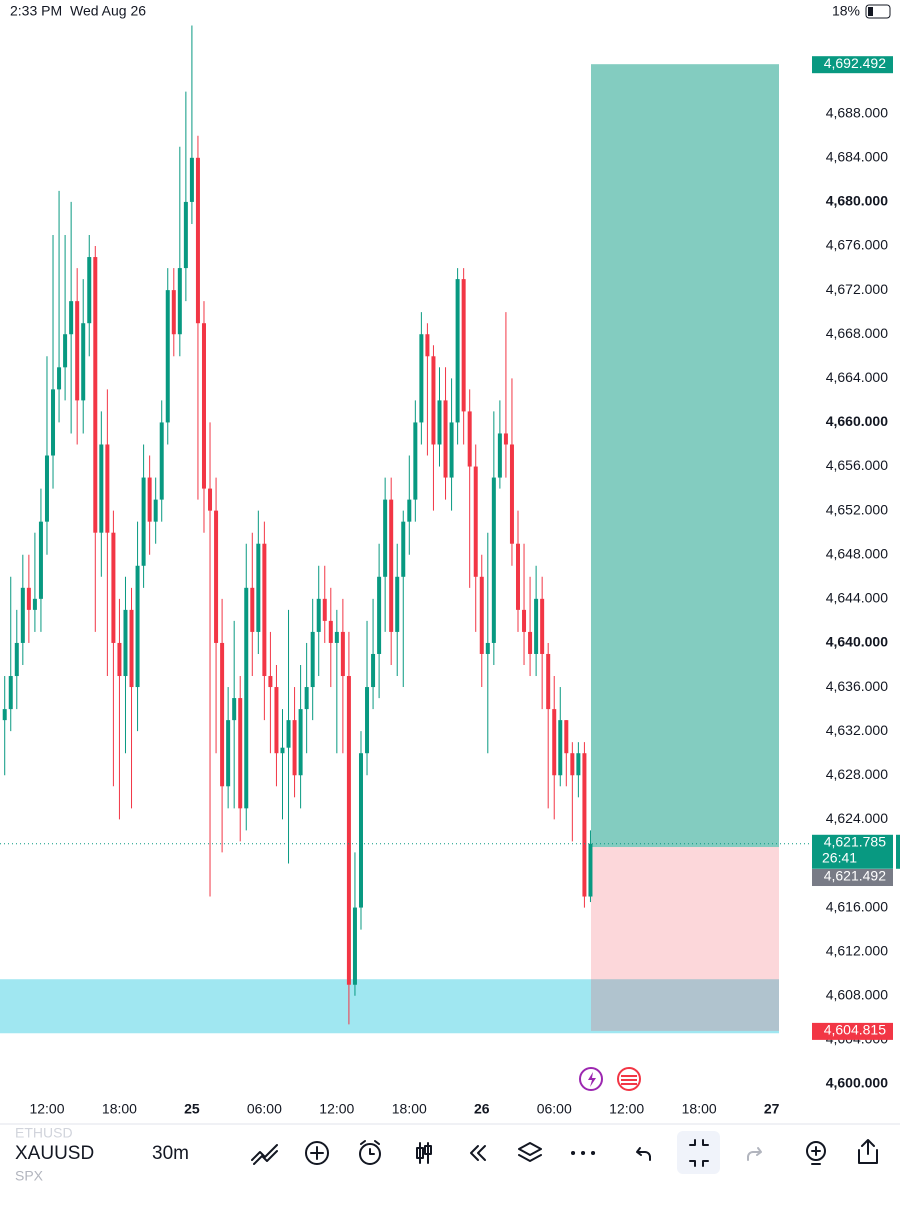 Image resolution: width=900 pixels, height=1205 pixels. Describe the element at coordinates (424, 1153) in the screenshot. I see `chart-type-button` at that location.